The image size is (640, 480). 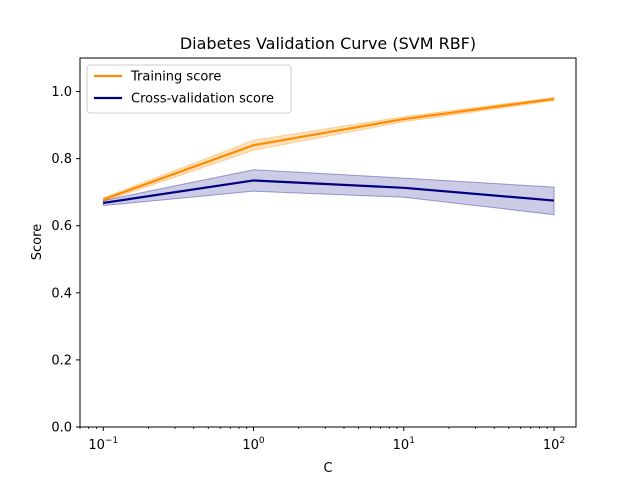 I want to click on y-tick-label: 0.8, so click(x=61, y=159).